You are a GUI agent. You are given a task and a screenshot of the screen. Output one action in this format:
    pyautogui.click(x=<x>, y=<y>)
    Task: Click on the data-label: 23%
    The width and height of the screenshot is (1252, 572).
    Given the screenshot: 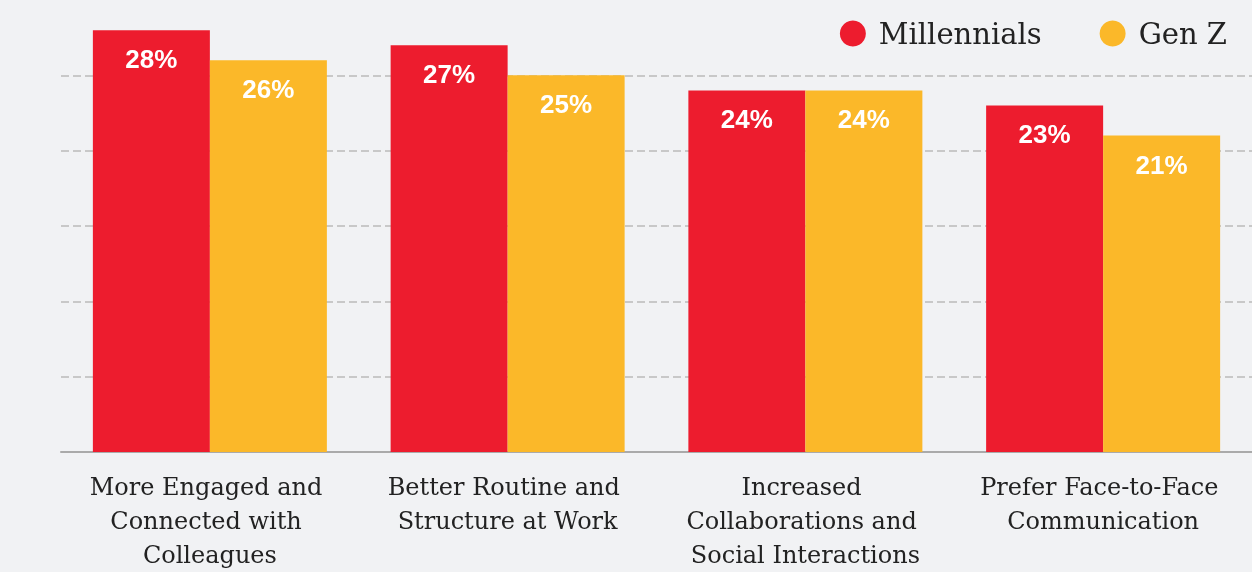 What is the action you would take?
    pyautogui.click(x=1044, y=134)
    